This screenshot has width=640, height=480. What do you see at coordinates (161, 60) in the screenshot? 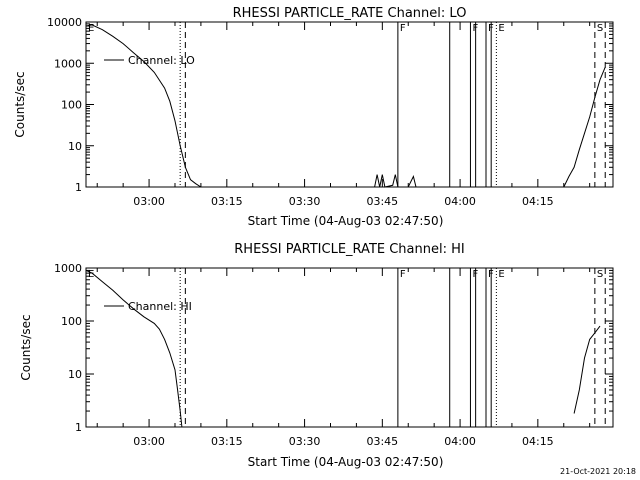
I see `legend-entry: Channel: LO` at bounding box center [161, 60].